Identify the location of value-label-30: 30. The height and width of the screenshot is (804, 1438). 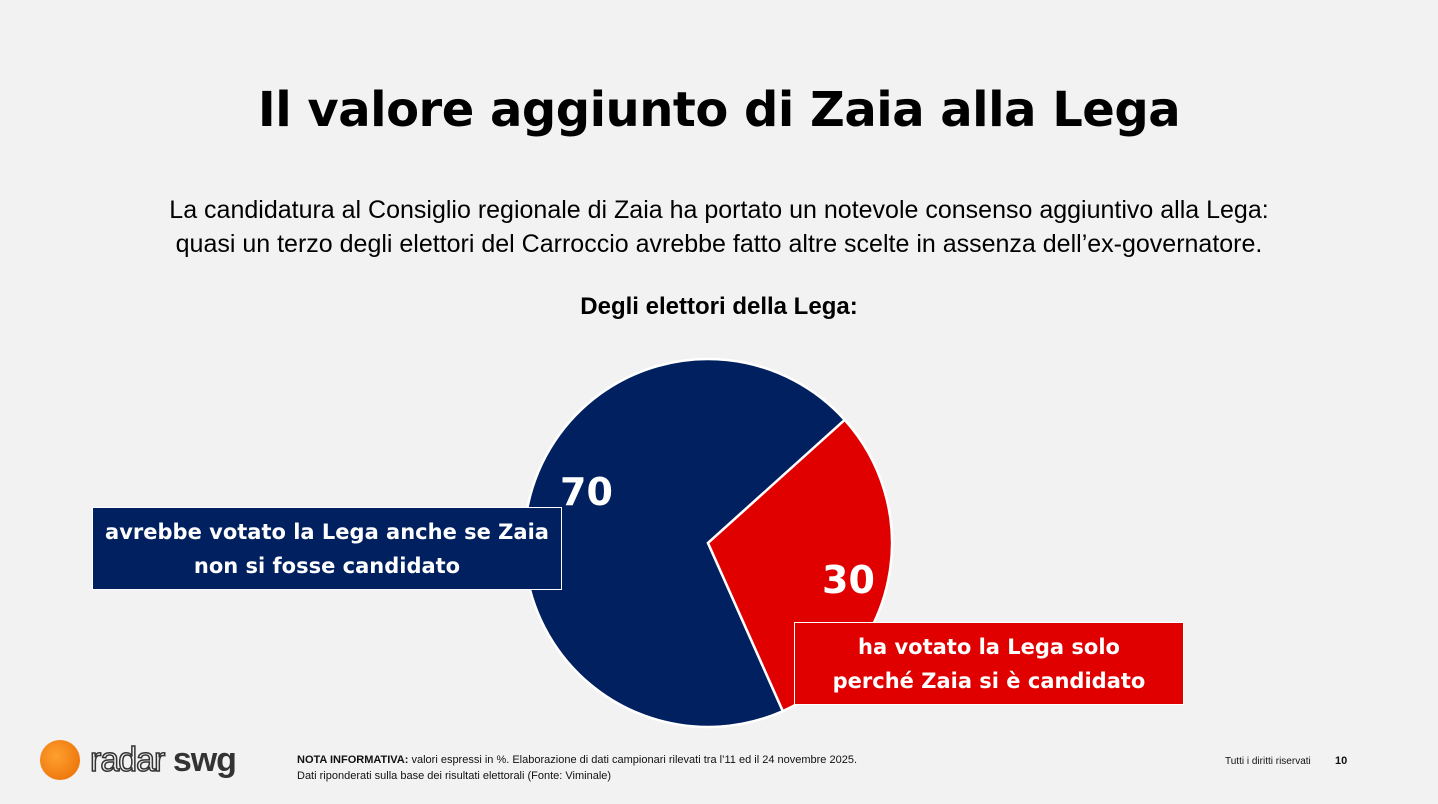
(848, 580).